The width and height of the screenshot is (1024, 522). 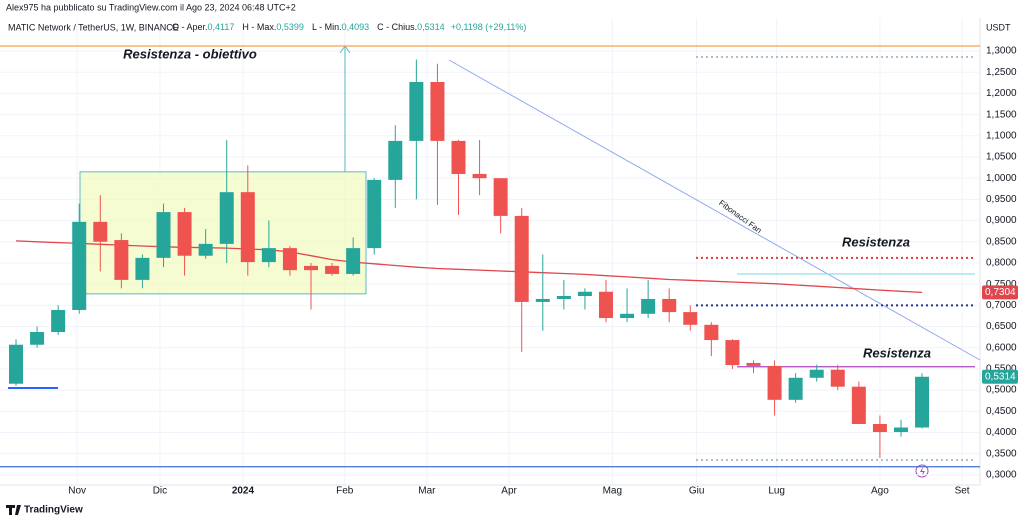 I want to click on y-tick-label: 1,2500, so click(x=1001, y=72).